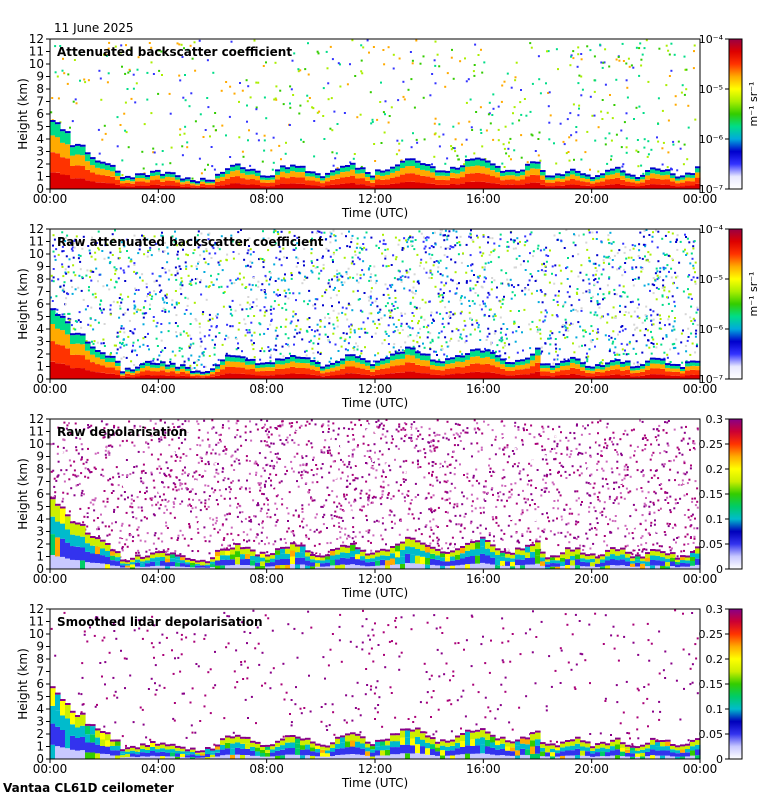 This screenshot has height=800, width=780. I want to click on panel-title: Attenuated backscatter coefficient, so click(174, 52).